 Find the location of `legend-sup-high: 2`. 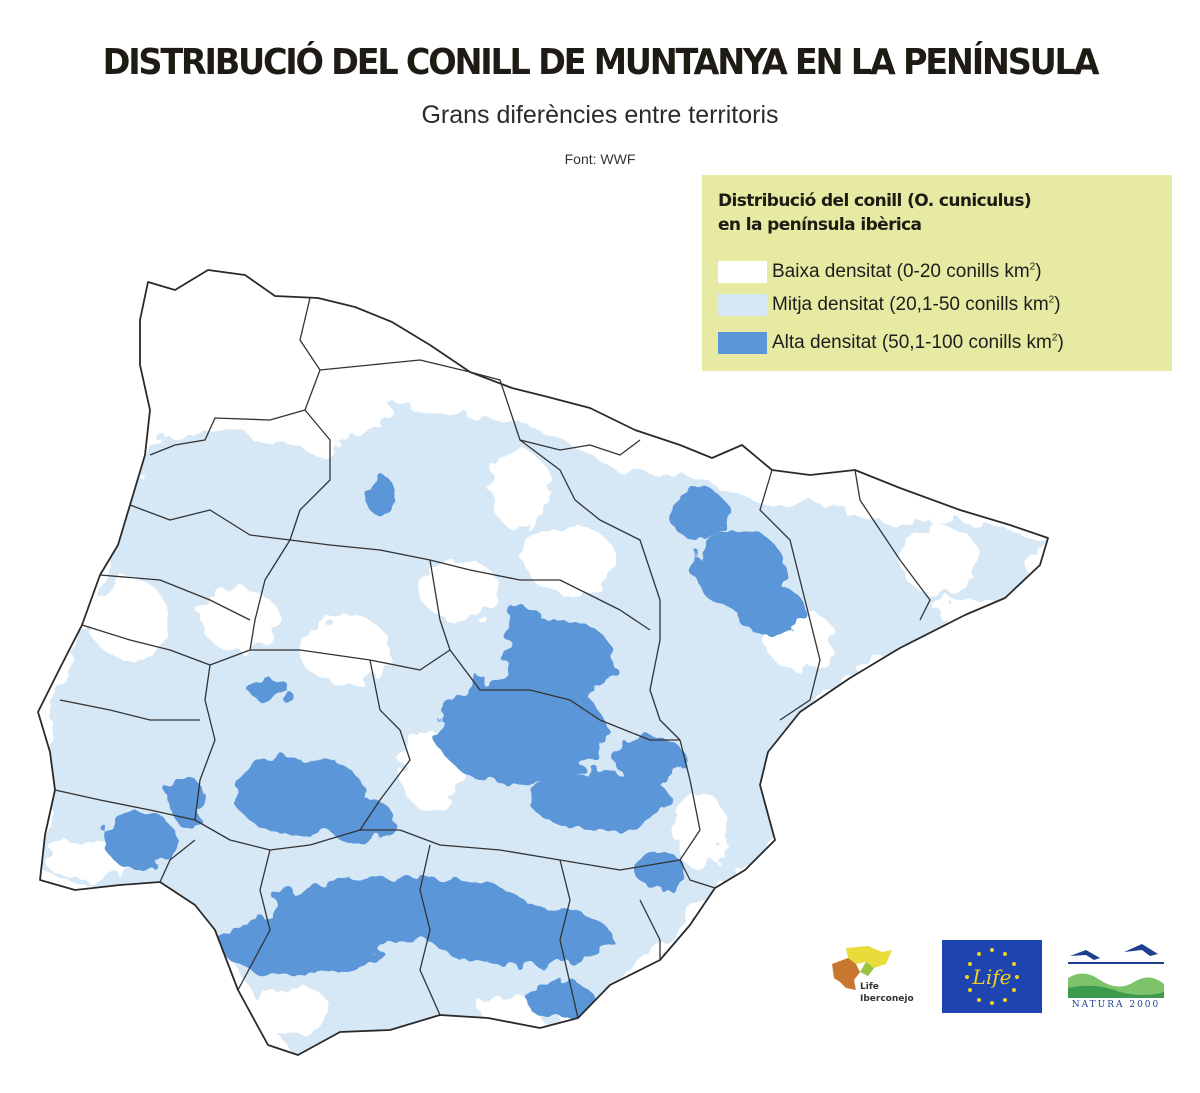

legend-sup-high: 2 is located at coordinates (1054, 338).